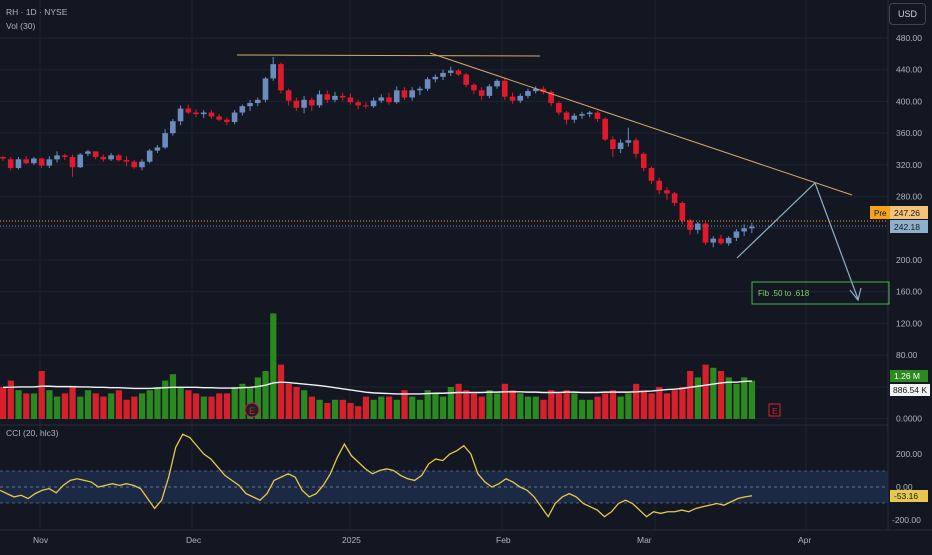 This screenshot has width=932, height=555. I want to click on projection-path, so click(797, 240).